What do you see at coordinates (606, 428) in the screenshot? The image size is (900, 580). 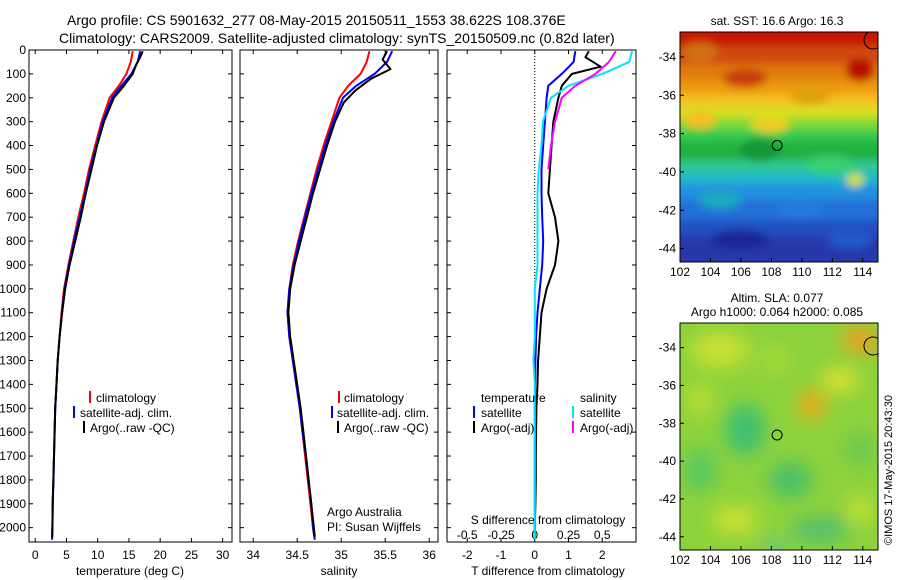 I see `legend-label-s-argo: Argo(-adj)` at bounding box center [606, 428].